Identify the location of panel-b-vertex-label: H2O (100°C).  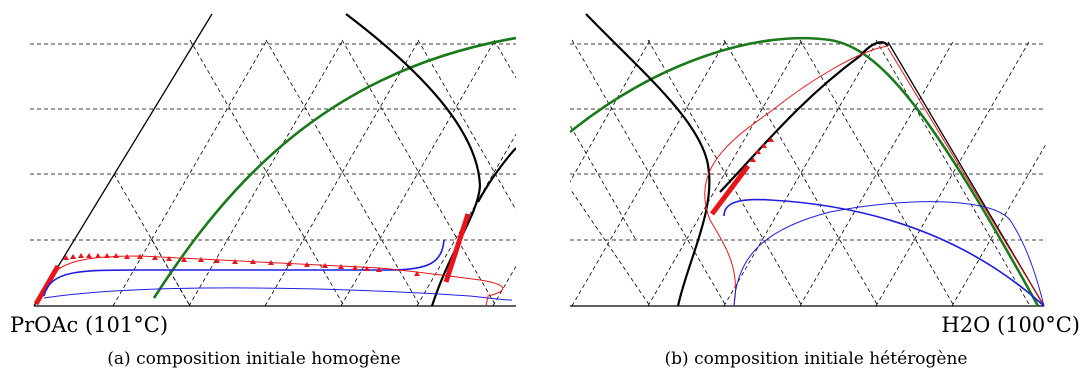
(1010, 325).